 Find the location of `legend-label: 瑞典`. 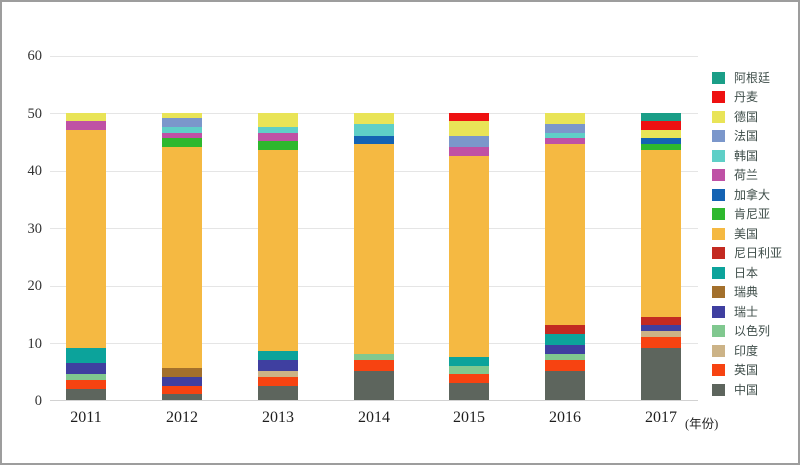

legend-label: 瑞典 is located at coordinates (746, 292).